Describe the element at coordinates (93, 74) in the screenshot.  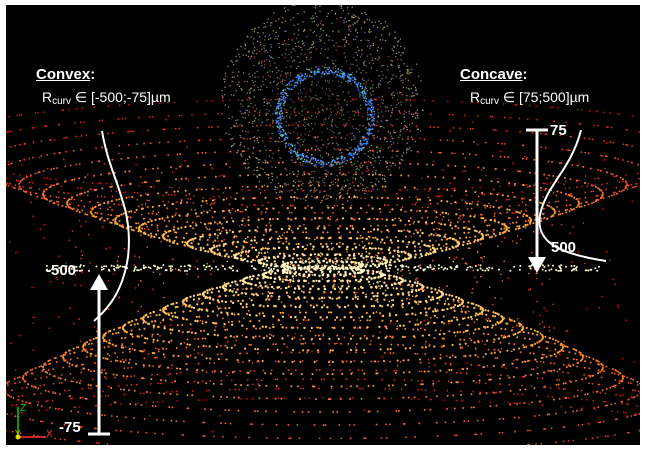
I see `convex-title-colon: :` at that location.